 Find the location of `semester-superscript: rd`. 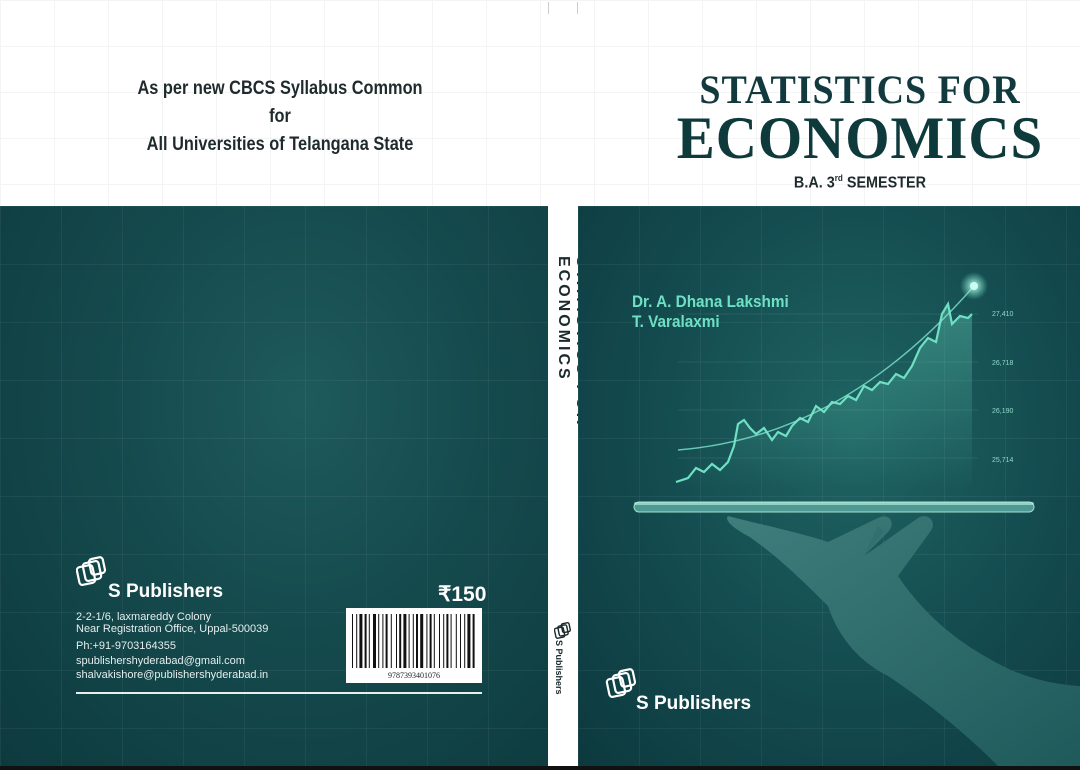

semester-superscript: rd is located at coordinates (838, 178).